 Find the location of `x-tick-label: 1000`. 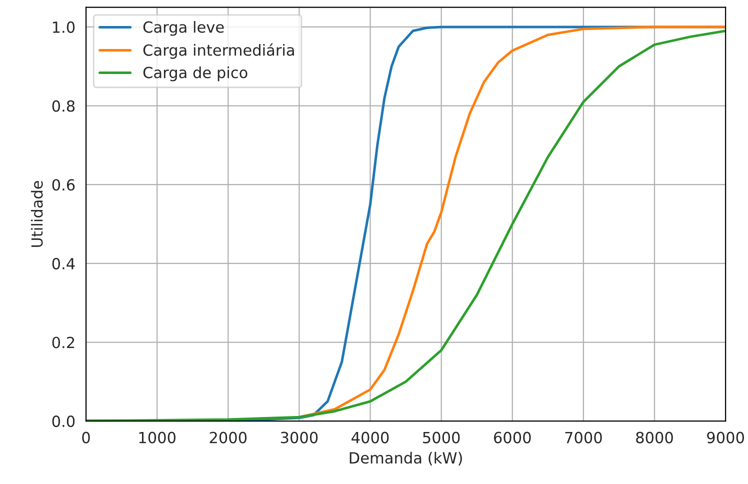

x-tick-label: 1000 is located at coordinates (157, 438).